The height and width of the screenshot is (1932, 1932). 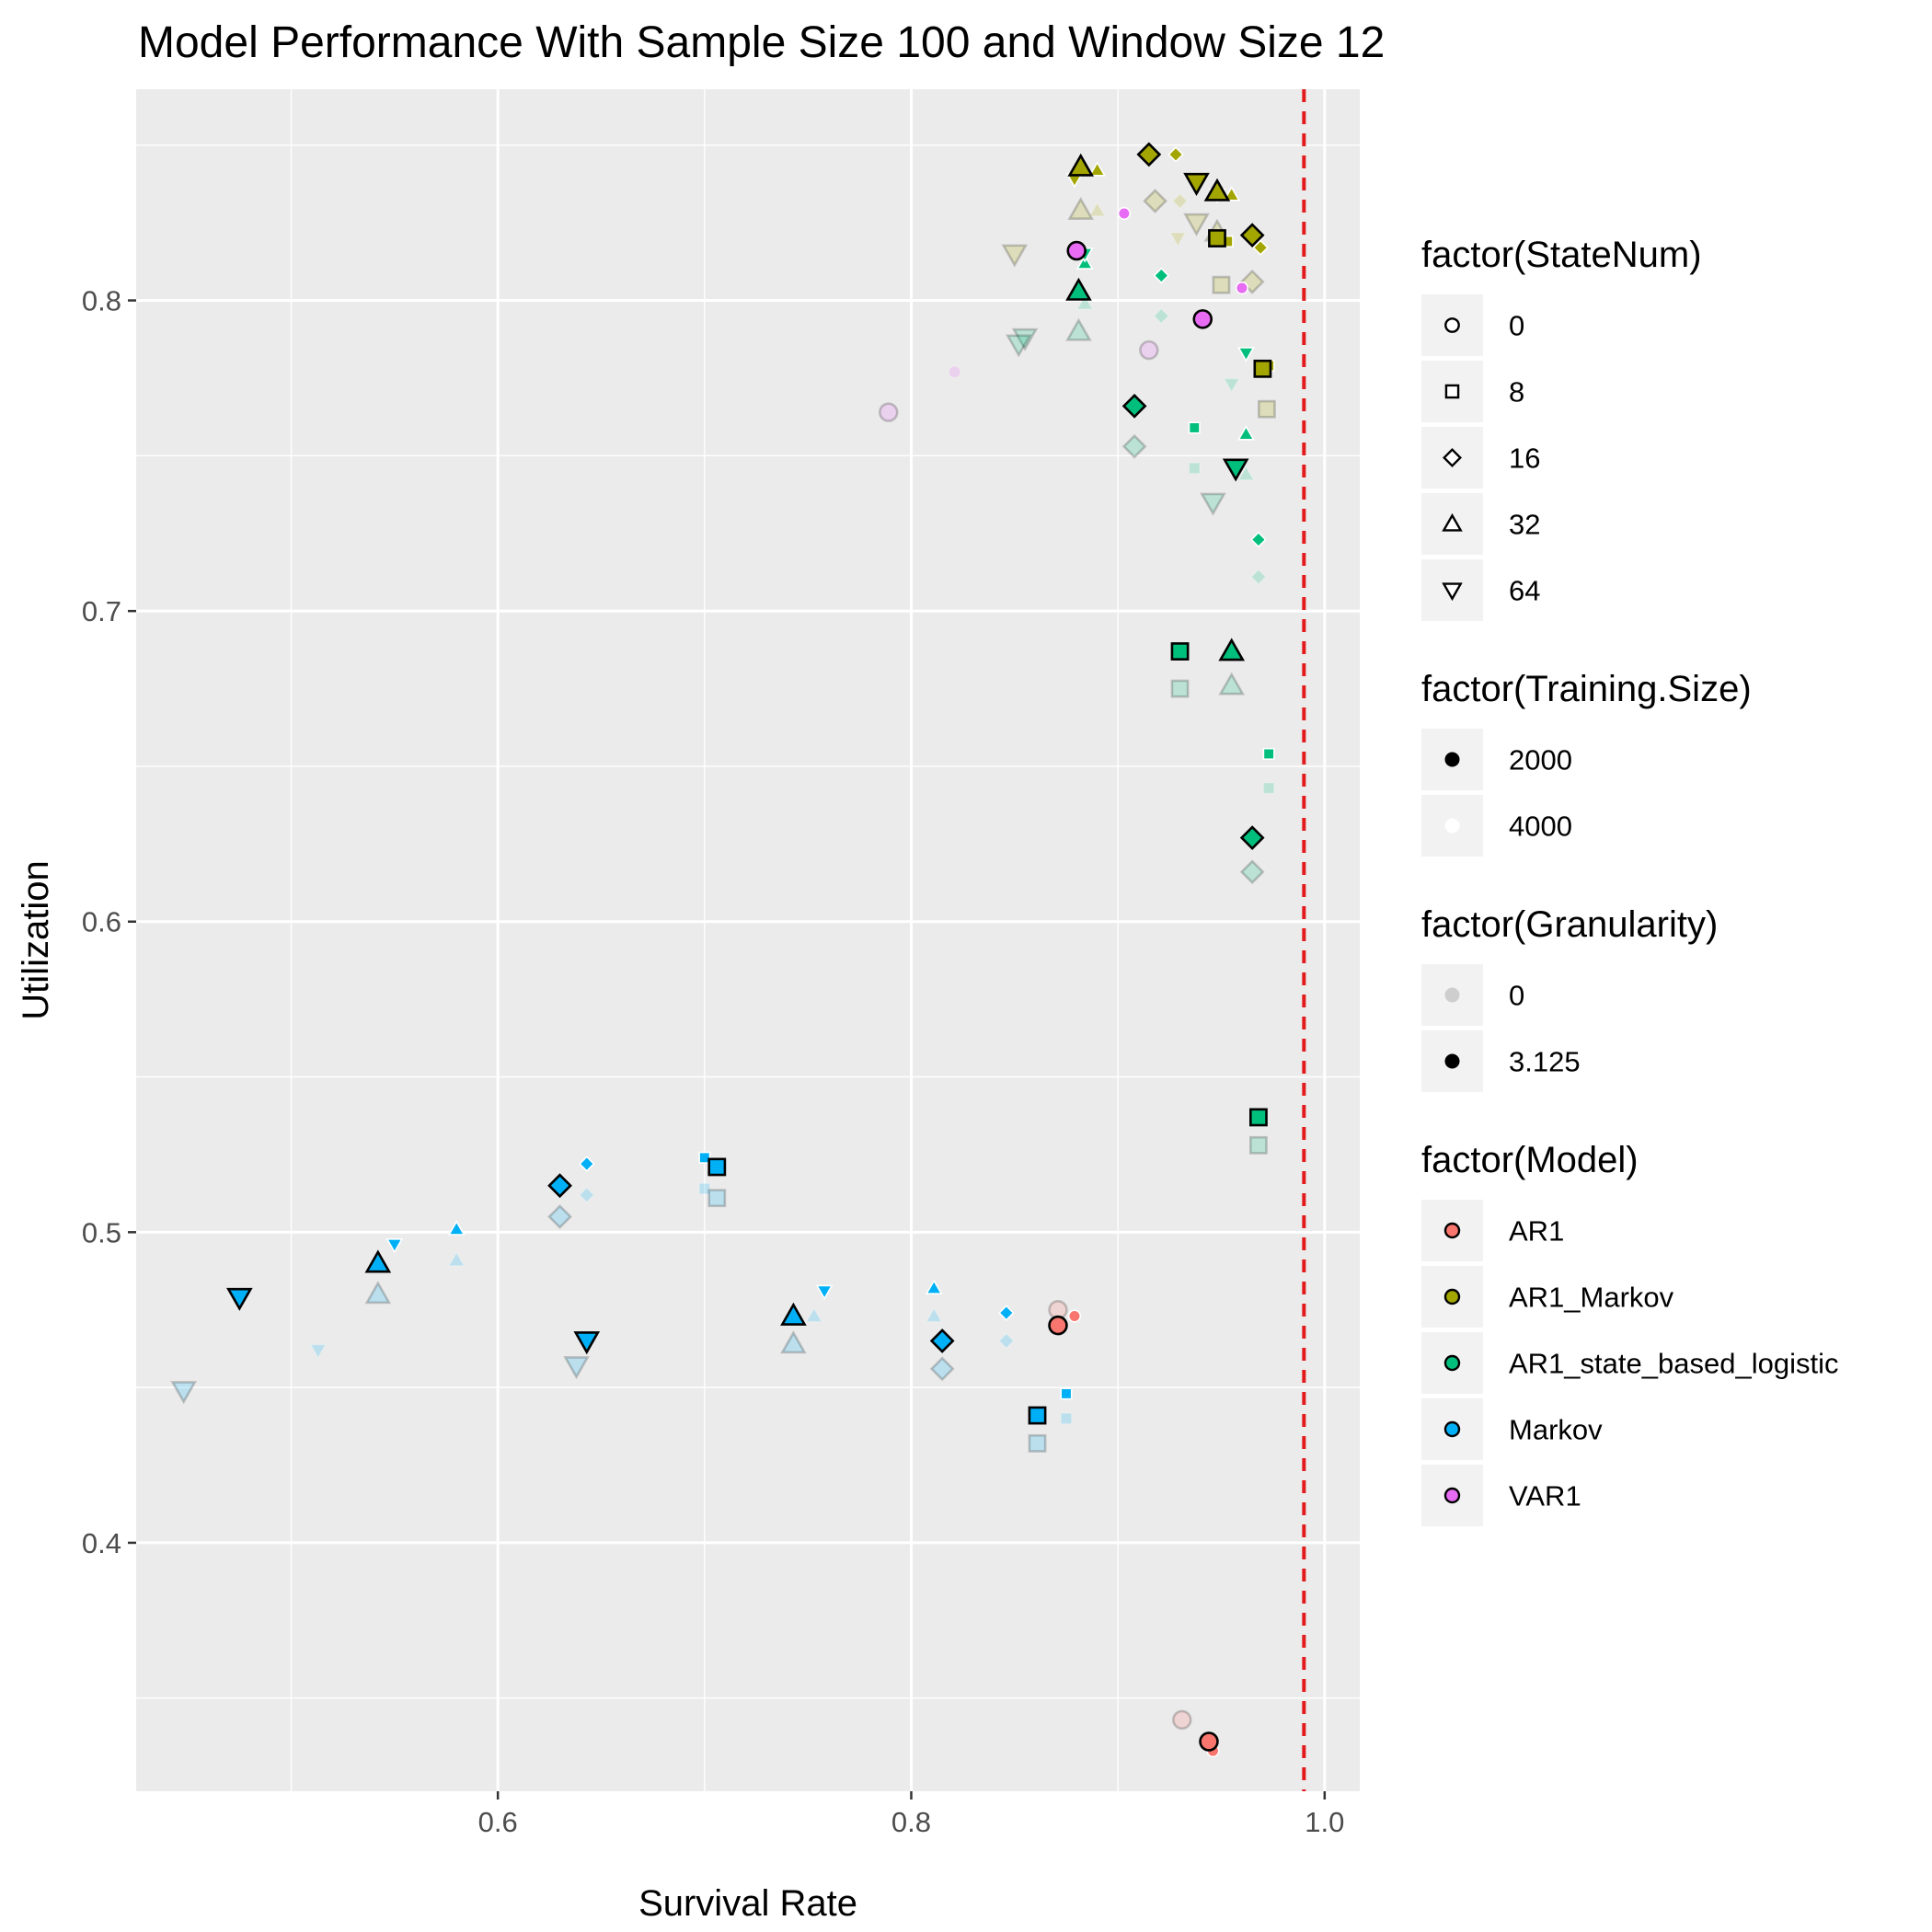 I want to click on legend-label: 64, so click(x=1524, y=591).